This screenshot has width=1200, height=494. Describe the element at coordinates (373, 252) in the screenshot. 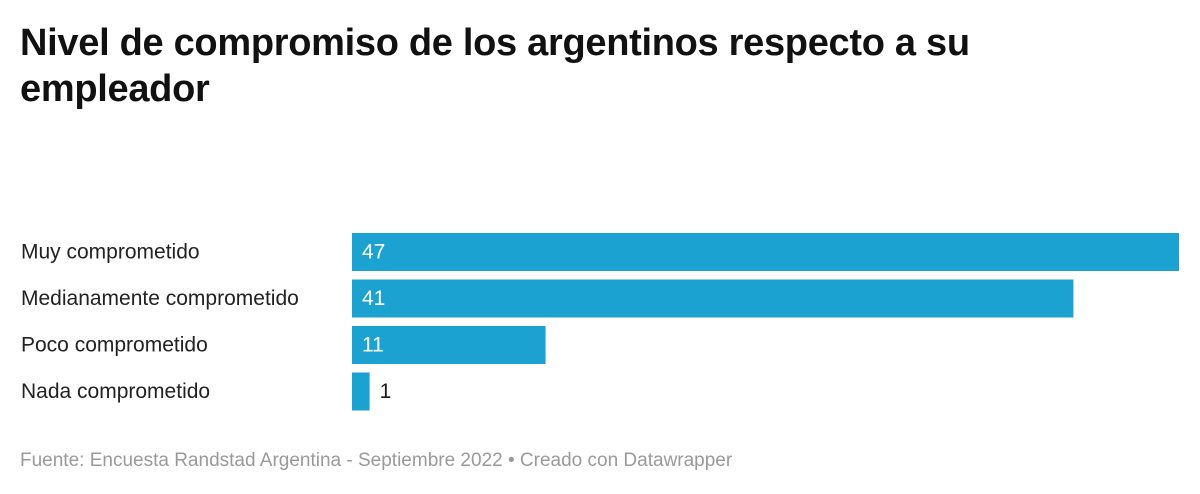

I see `value-label: 47` at that location.